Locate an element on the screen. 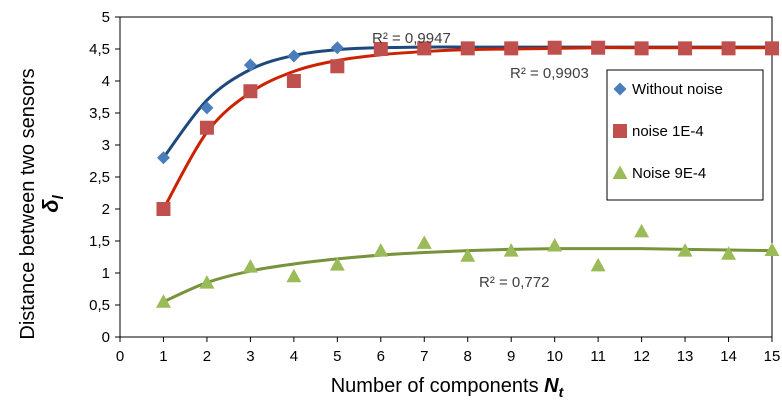 Image resolution: width=782 pixels, height=403 pixels. x-tick-label: 10 is located at coordinates (554, 356).